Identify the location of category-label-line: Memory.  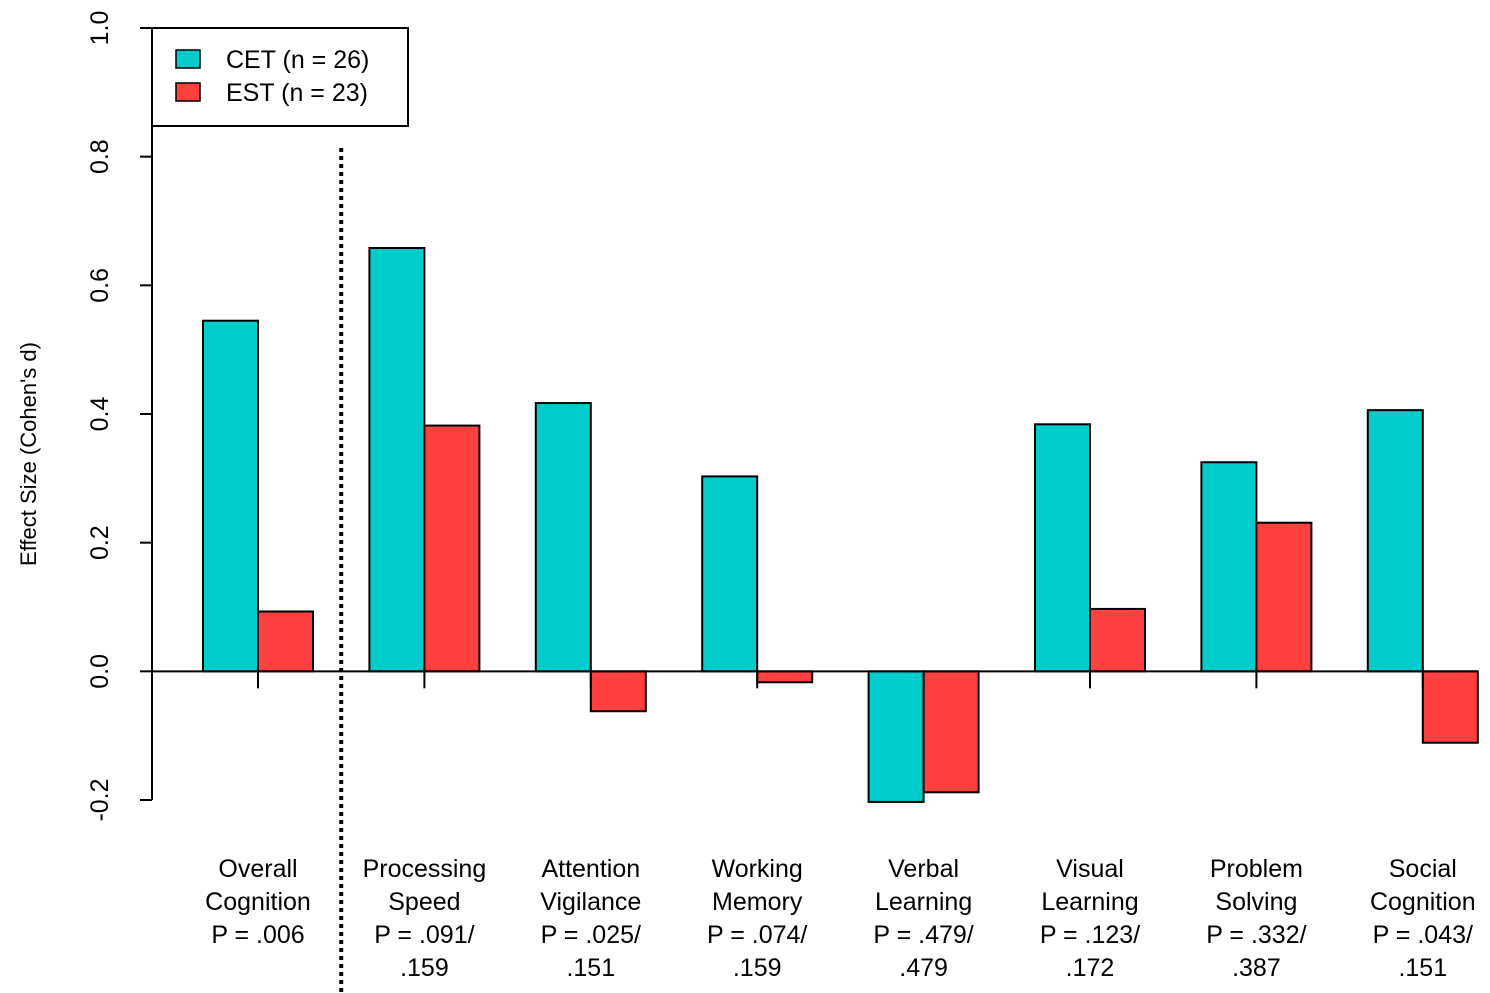
(757, 902).